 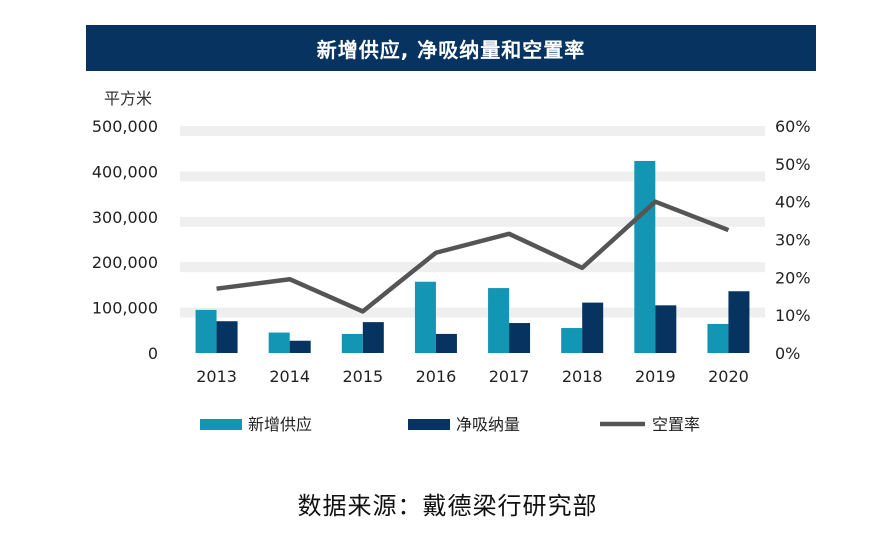 I want to click on legend-label: 新增供应, so click(x=280, y=424).